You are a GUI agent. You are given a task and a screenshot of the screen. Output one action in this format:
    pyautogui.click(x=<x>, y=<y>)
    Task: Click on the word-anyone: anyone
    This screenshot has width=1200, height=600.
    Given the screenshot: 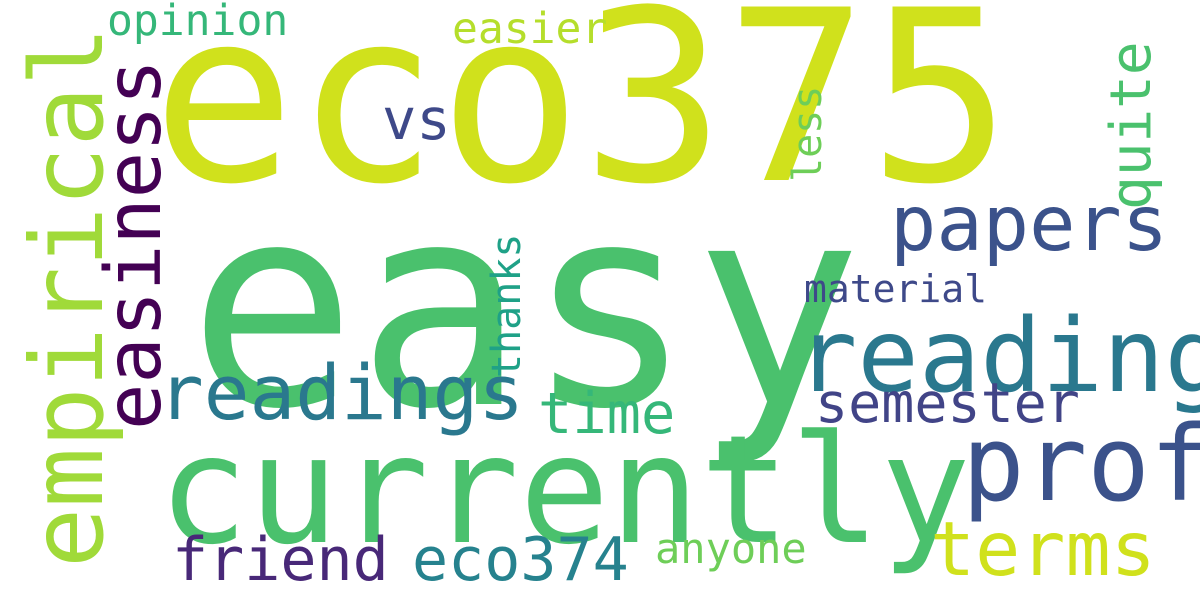 What is the action you would take?
    pyautogui.click(x=731, y=548)
    